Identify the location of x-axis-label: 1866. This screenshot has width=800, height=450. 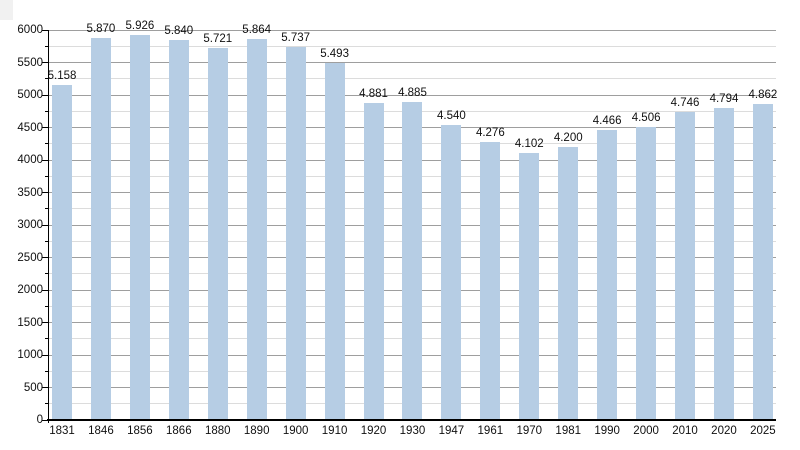
(179, 431).